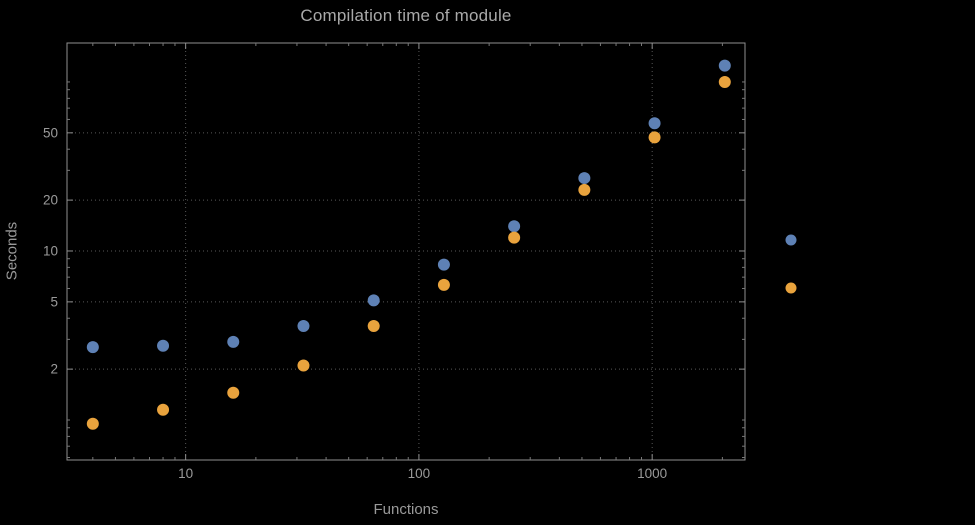 This screenshot has height=525, width=975. I want to click on x-tick-label: 100, so click(419, 473).